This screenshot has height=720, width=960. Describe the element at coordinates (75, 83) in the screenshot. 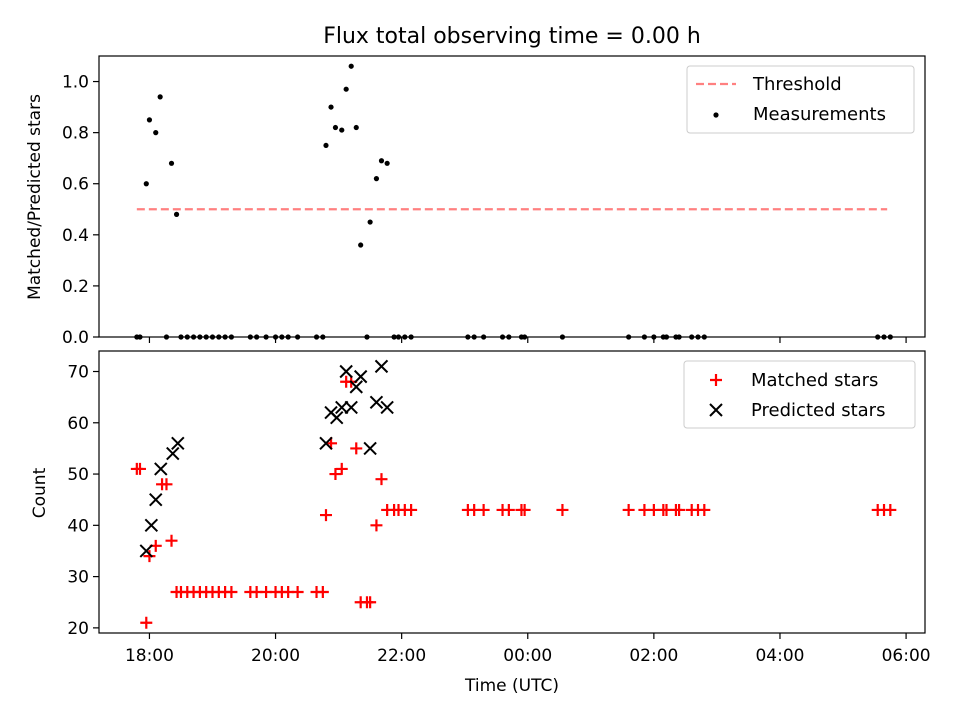

I see `ratio-y-tick-label: 1.0` at that location.